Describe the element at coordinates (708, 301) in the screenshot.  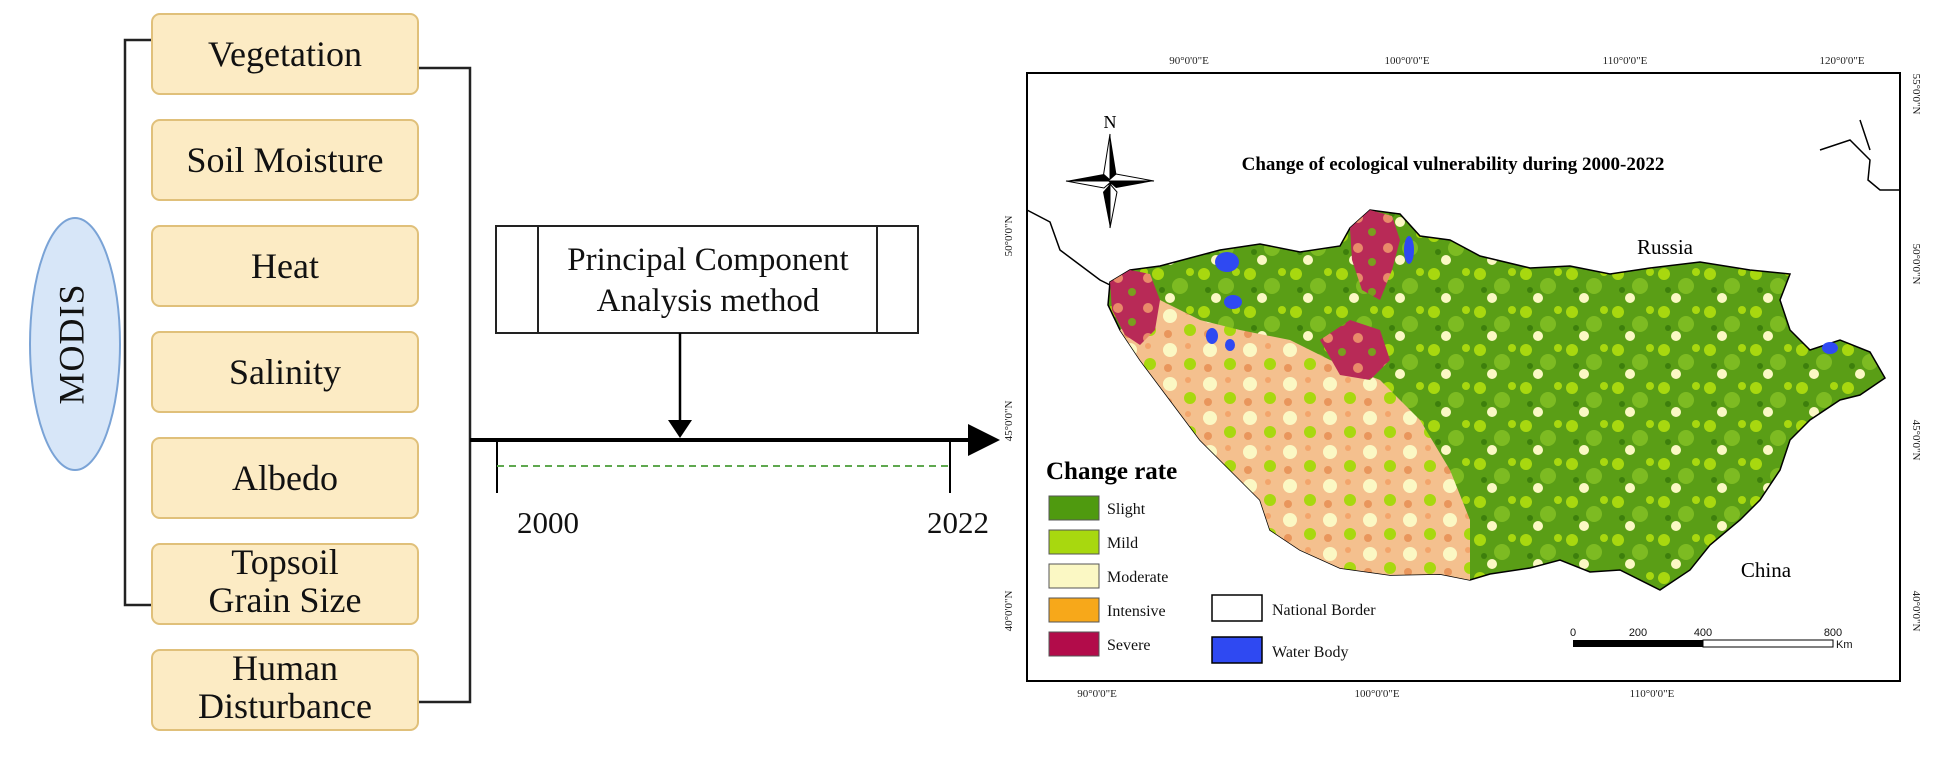
I see `pca-label-line2: Analysis method` at that location.